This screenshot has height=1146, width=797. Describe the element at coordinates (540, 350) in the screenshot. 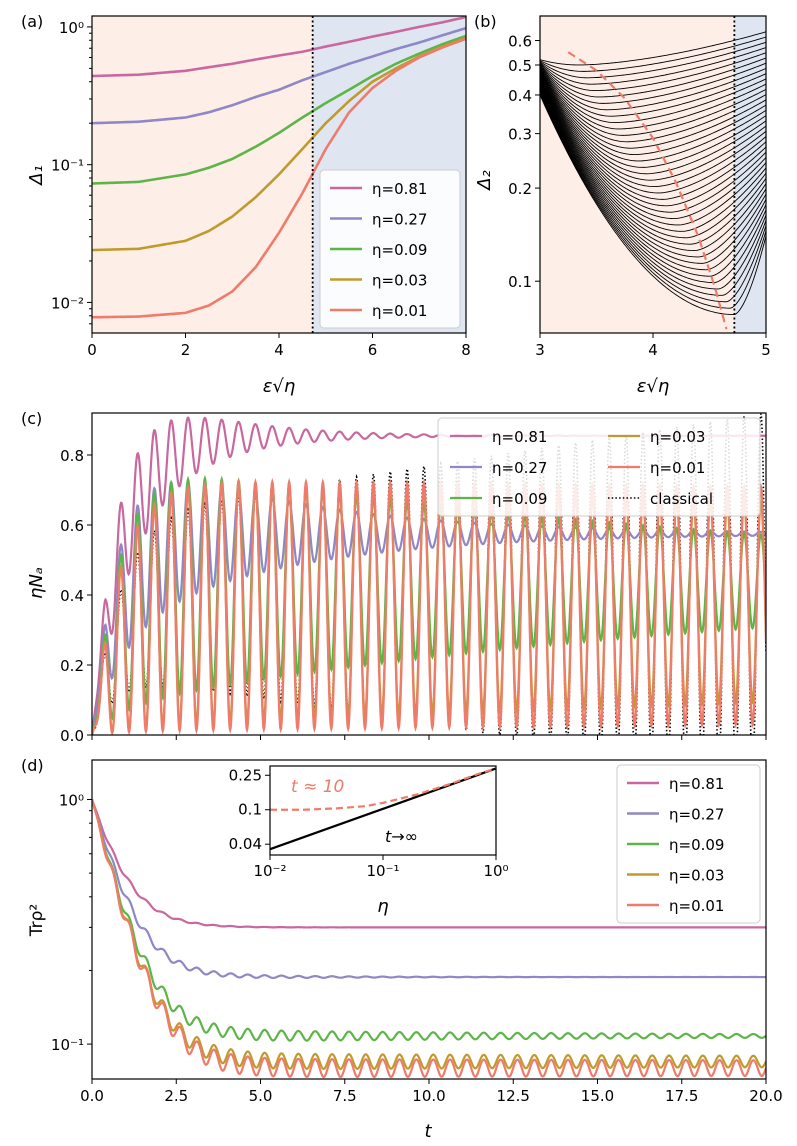

I see `x-tick-label: 3` at that location.